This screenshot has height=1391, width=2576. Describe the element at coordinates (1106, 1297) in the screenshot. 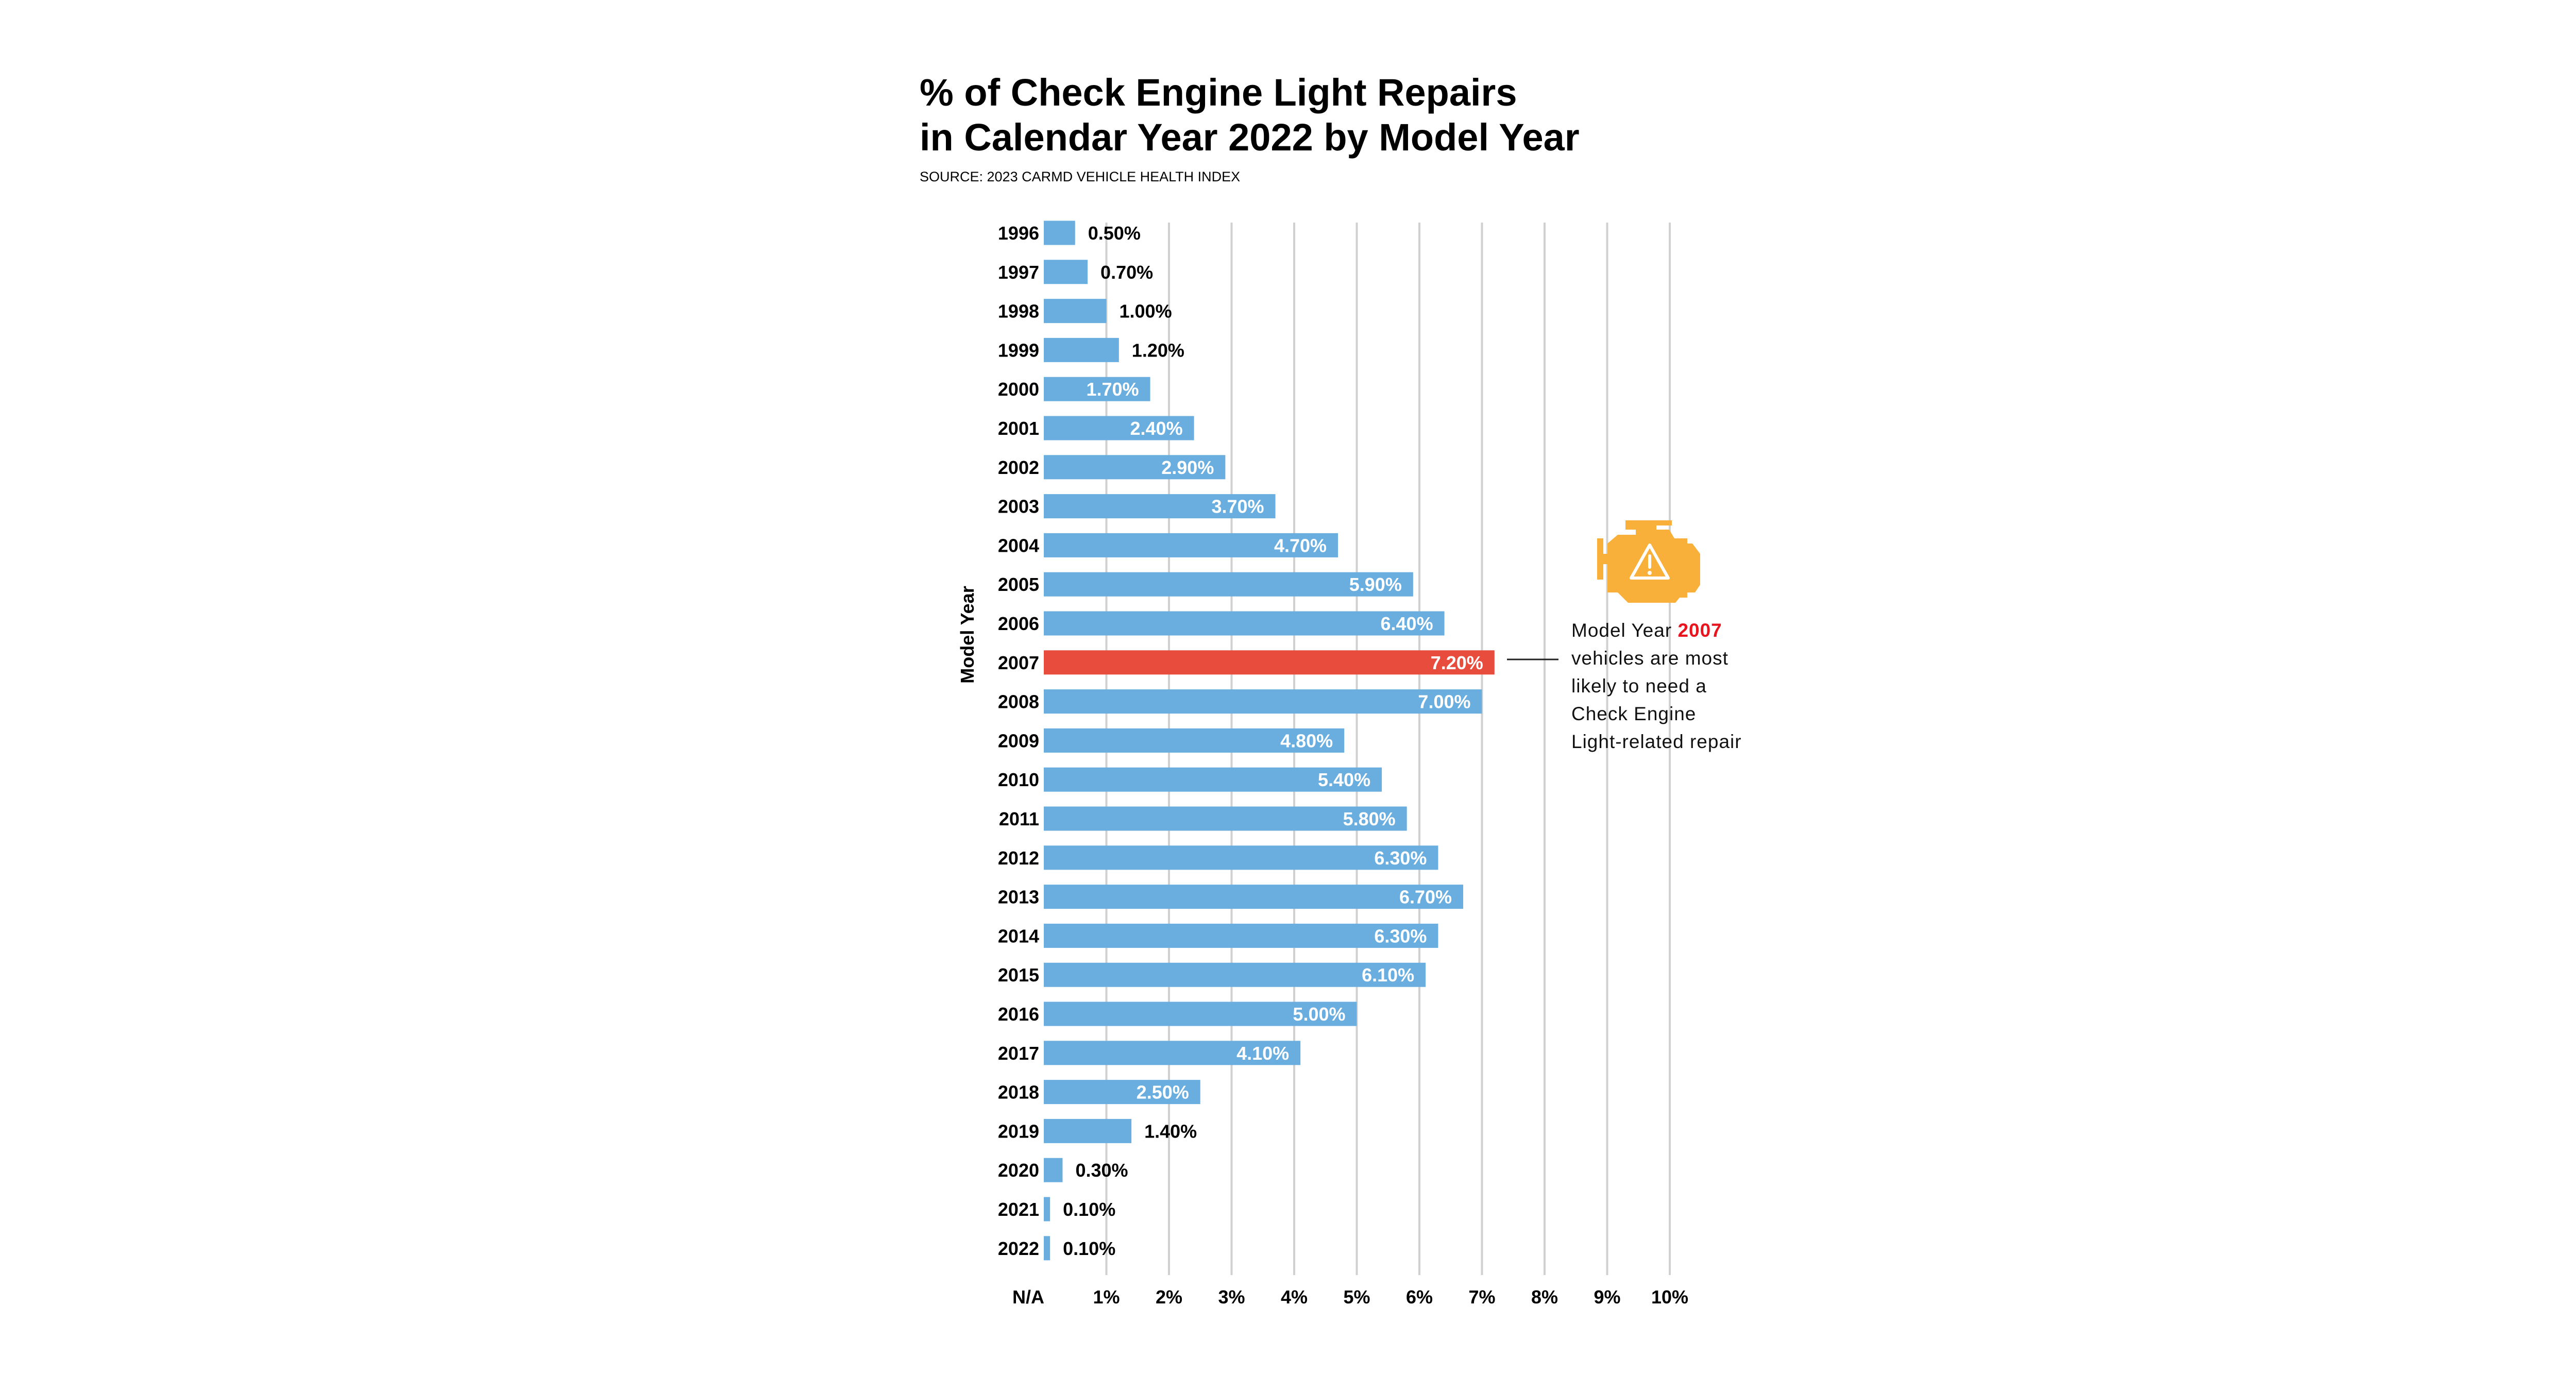

I see `x-tick-label: 1%` at that location.